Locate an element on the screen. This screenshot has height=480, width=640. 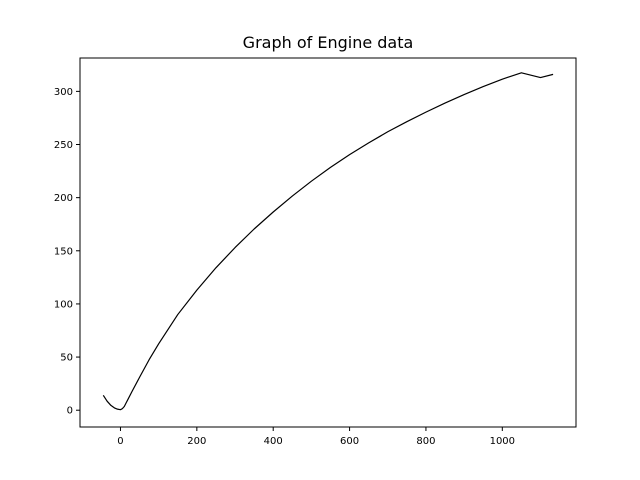
x-tick-label: 200 is located at coordinates (196, 441).